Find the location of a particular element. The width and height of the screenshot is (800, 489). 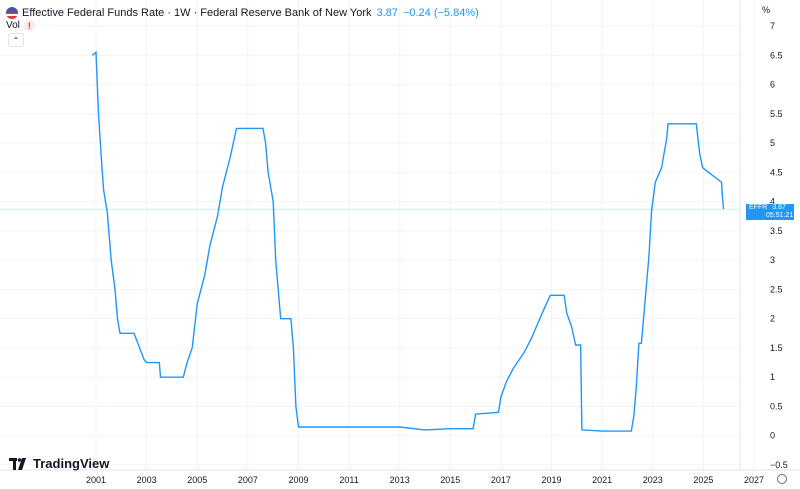

tradingview-logo-icon is located at coordinates (17, 463).